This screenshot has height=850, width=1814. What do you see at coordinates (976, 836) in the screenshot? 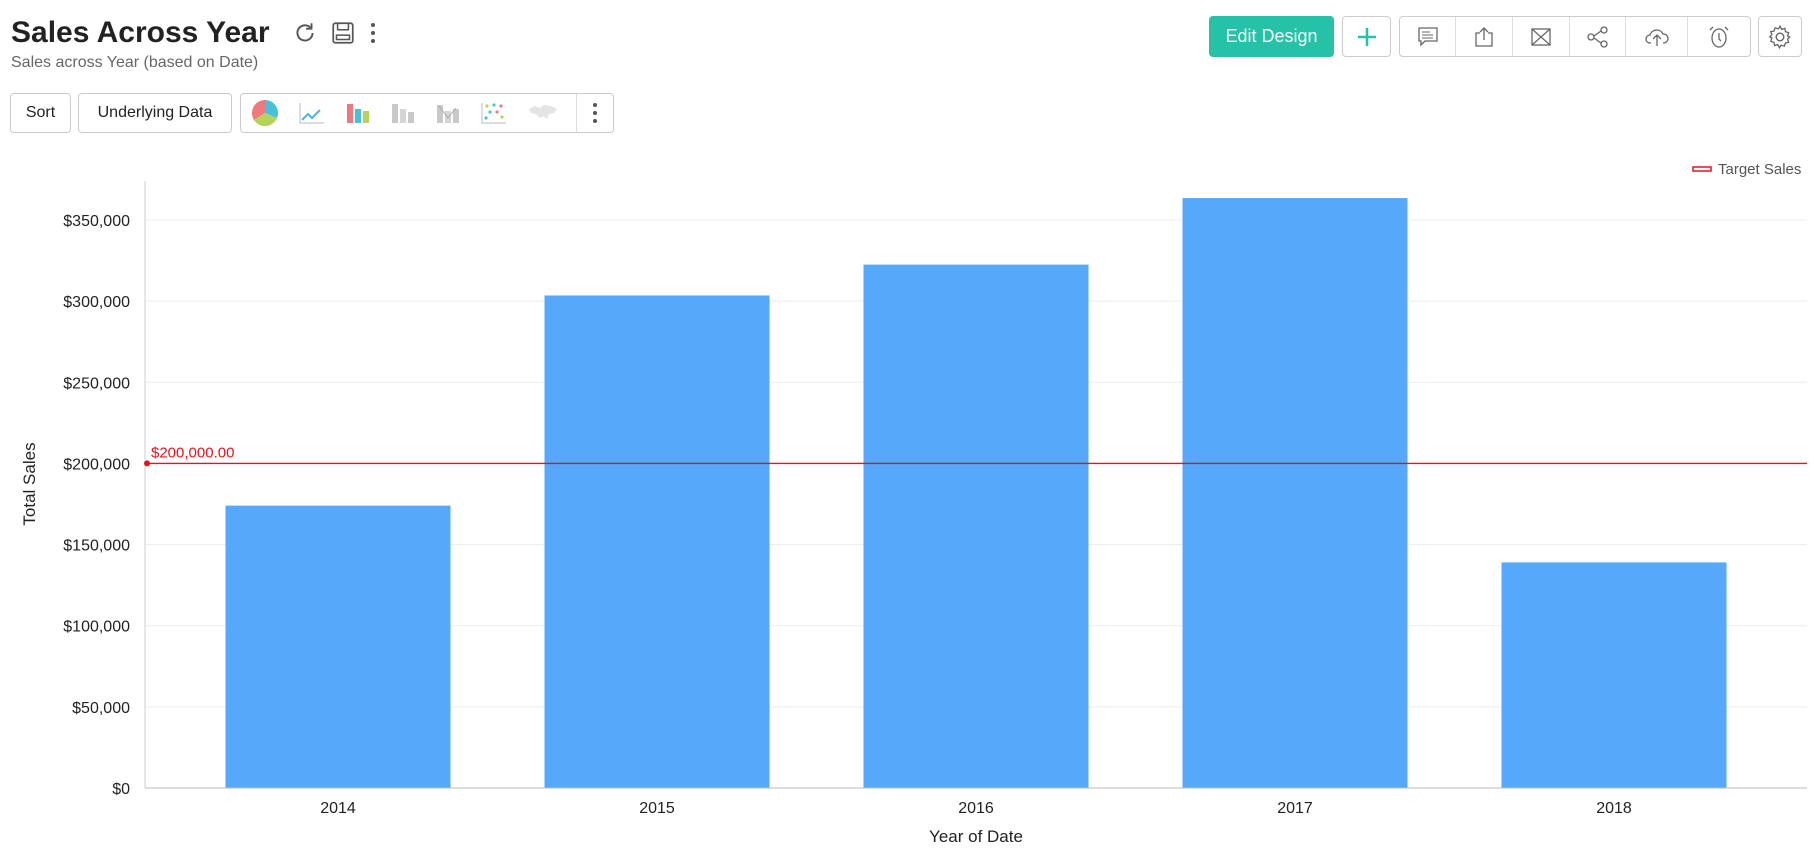
I see `x-axis-title: Year of Date` at bounding box center [976, 836].